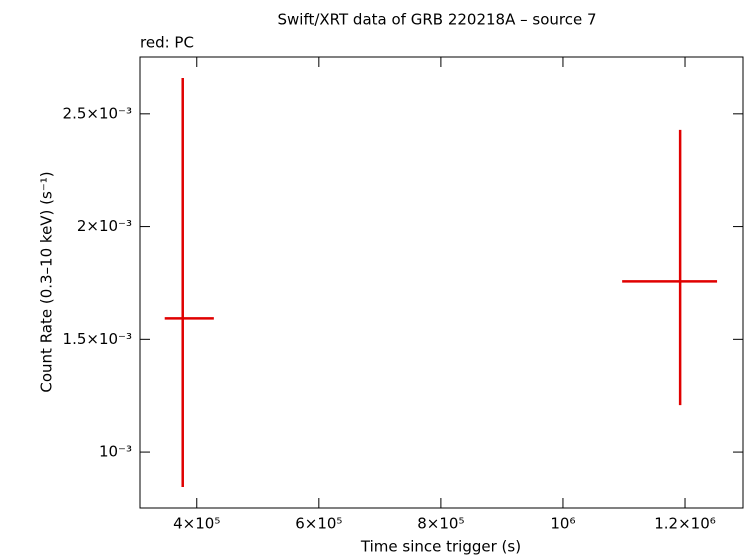 This screenshot has width=746, height=558. I want to click on y-tick-label: 10⁻³, so click(115, 452).